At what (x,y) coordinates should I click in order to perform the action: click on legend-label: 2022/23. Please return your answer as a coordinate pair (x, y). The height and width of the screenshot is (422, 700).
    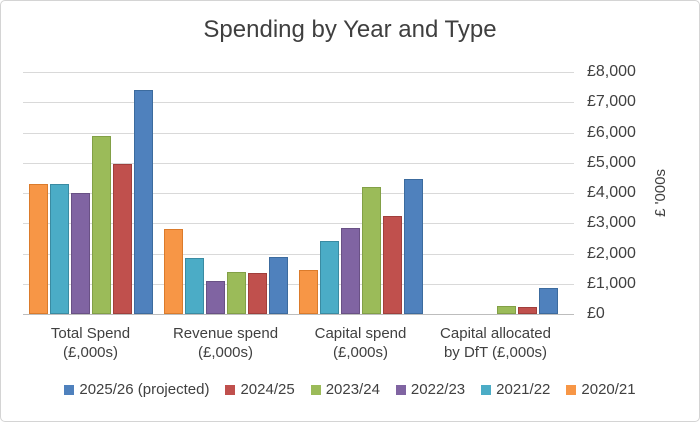
    Looking at the image, I should click on (438, 389).